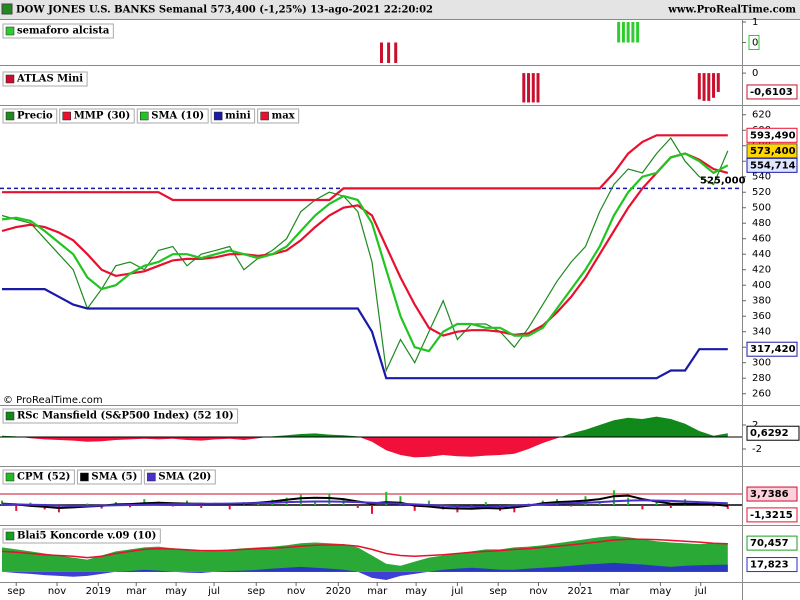 The image size is (800, 600). I want to click on value-box-label: 593,490, so click(773, 135).